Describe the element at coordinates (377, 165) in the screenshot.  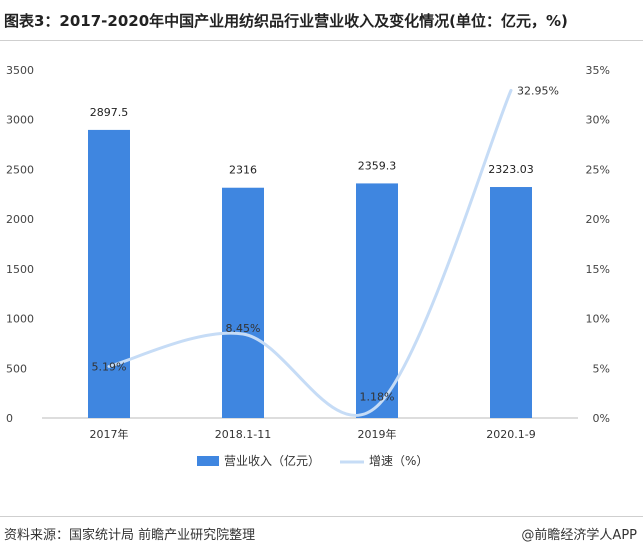
I see `bar-value-label: 2359.3` at that location.